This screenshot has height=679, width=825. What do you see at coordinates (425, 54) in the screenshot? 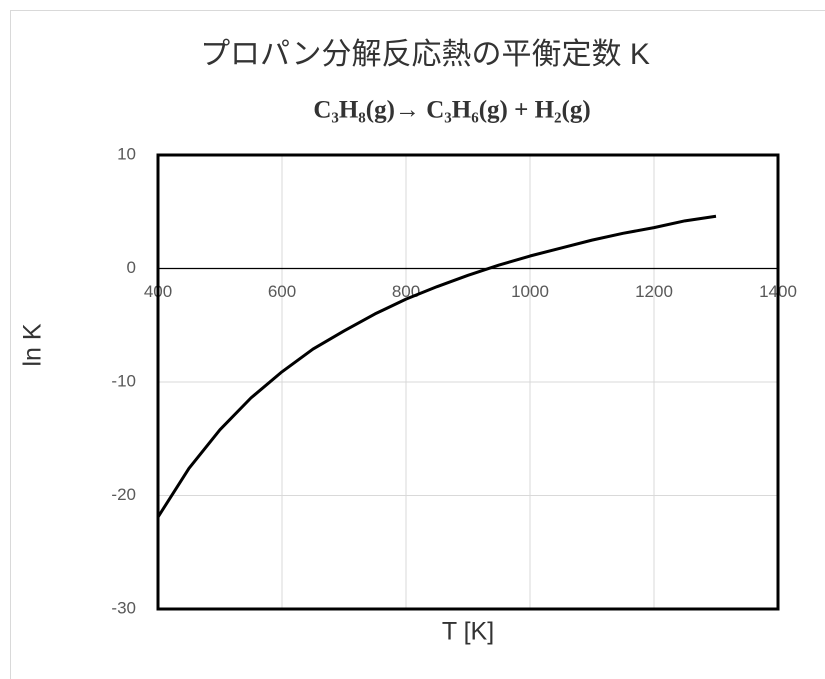
I see `chart-title: プロパン分解反応熱の平衡定数 K` at bounding box center [425, 54].